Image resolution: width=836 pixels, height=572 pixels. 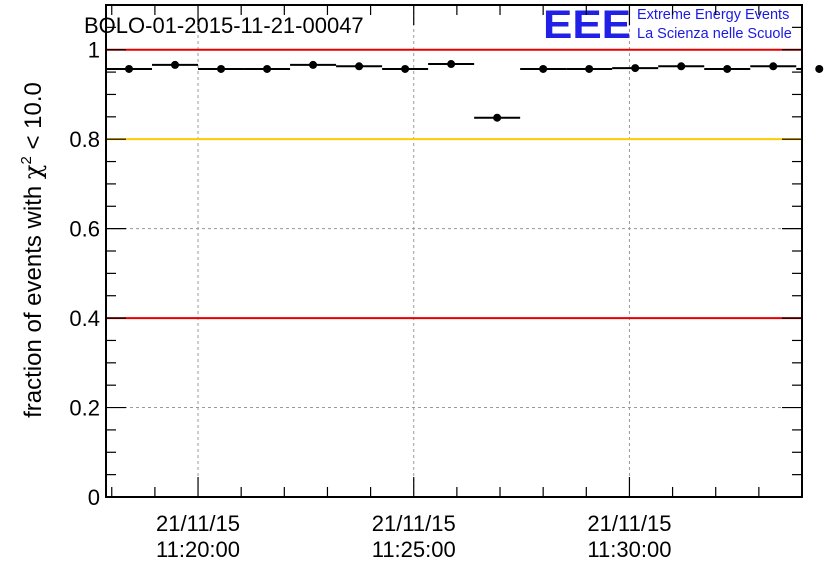 What do you see at coordinates (714, 34) in the screenshot?
I see `eee-logo-line2: La Scienza nelle Scuole` at bounding box center [714, 34].